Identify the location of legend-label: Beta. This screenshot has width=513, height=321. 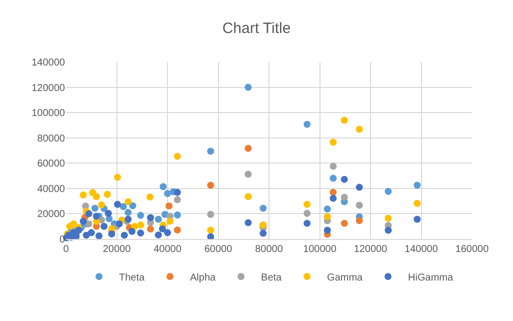
(271, 278).